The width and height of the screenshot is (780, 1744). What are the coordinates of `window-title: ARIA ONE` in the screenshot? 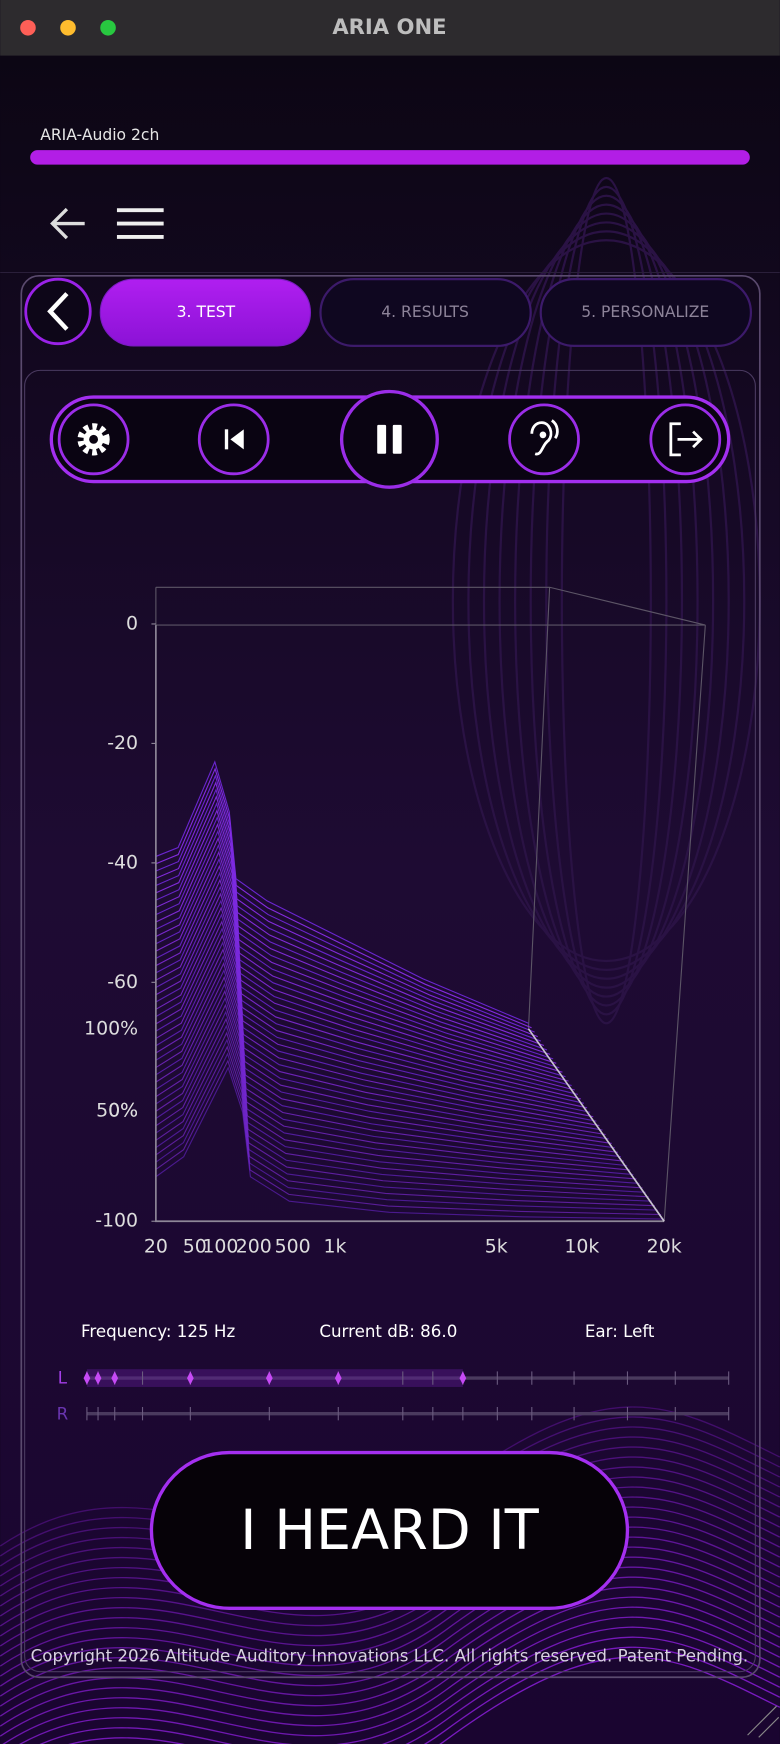 It's located at (389, 26).